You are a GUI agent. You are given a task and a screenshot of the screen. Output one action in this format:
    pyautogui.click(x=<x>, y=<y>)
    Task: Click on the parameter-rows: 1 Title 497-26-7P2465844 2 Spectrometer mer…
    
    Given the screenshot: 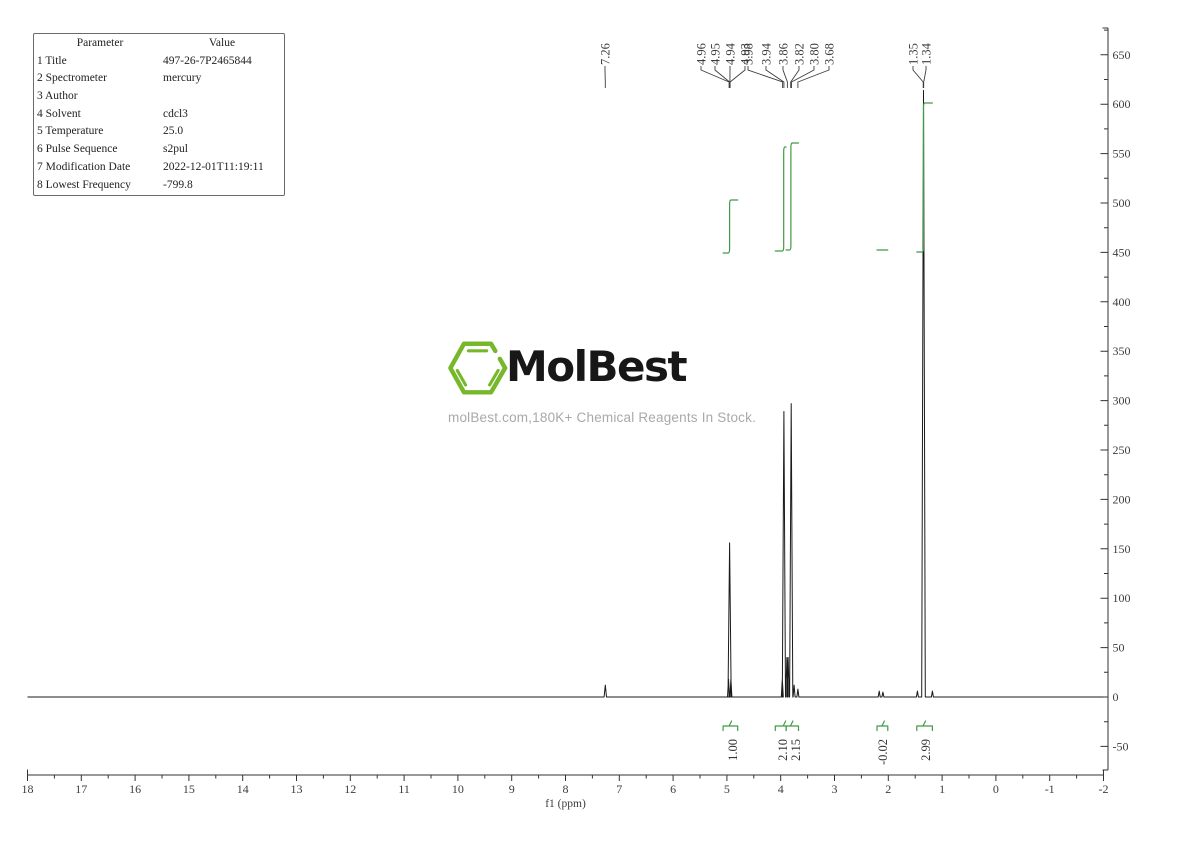 What is the action you would take?
    pyautogui.click(x=159, y=124)
    